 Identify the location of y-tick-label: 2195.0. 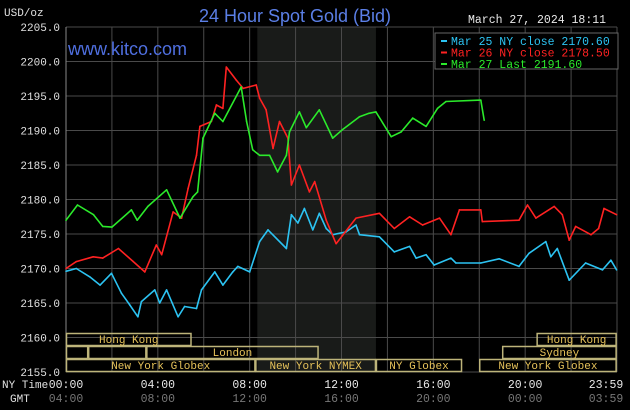
(40, 98).